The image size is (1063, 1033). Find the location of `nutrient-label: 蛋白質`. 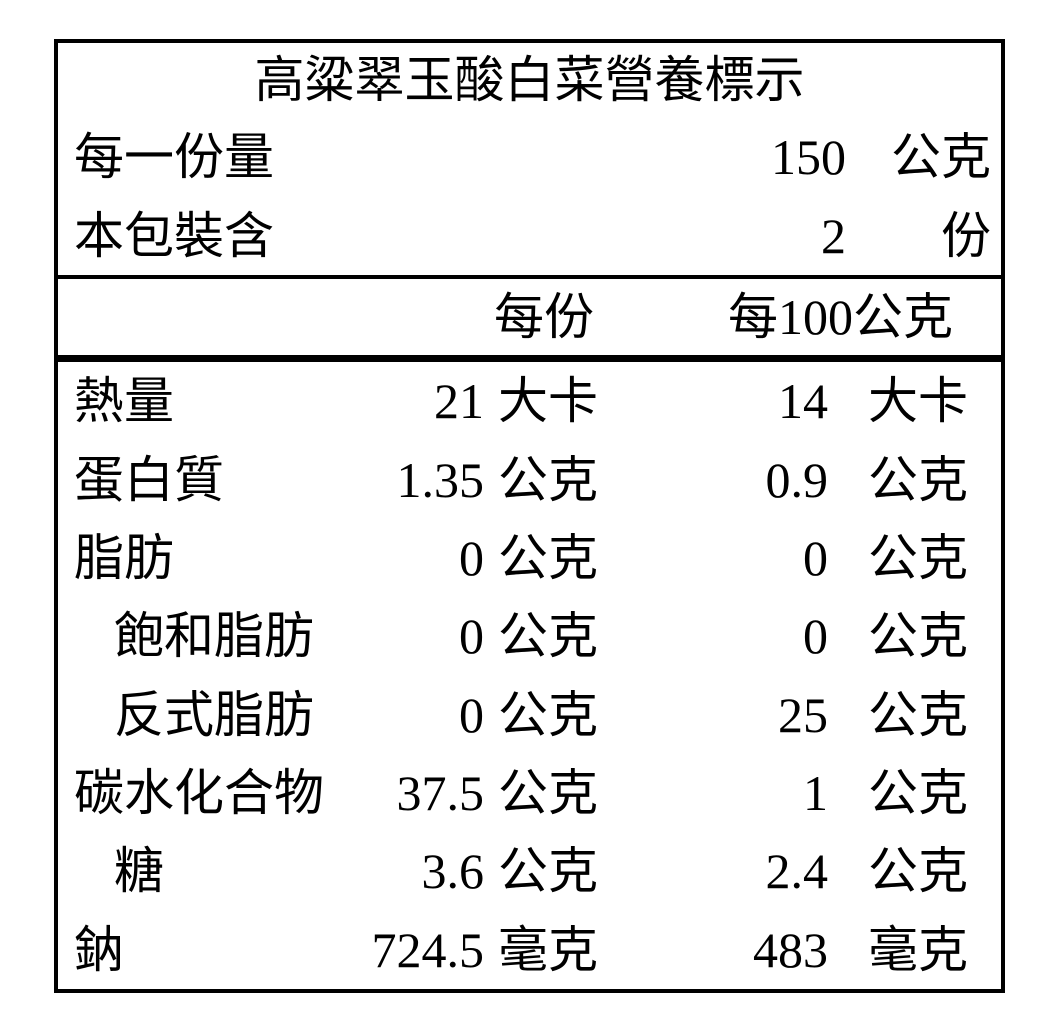

nutrient-label: 蛋白質 is located at coordinates (149, 479).